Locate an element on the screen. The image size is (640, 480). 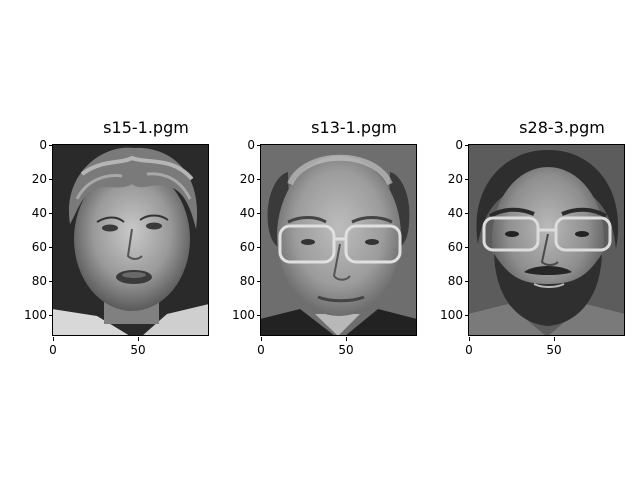
panel-title: s13-1.pgm is located at coordinates (354, 127).